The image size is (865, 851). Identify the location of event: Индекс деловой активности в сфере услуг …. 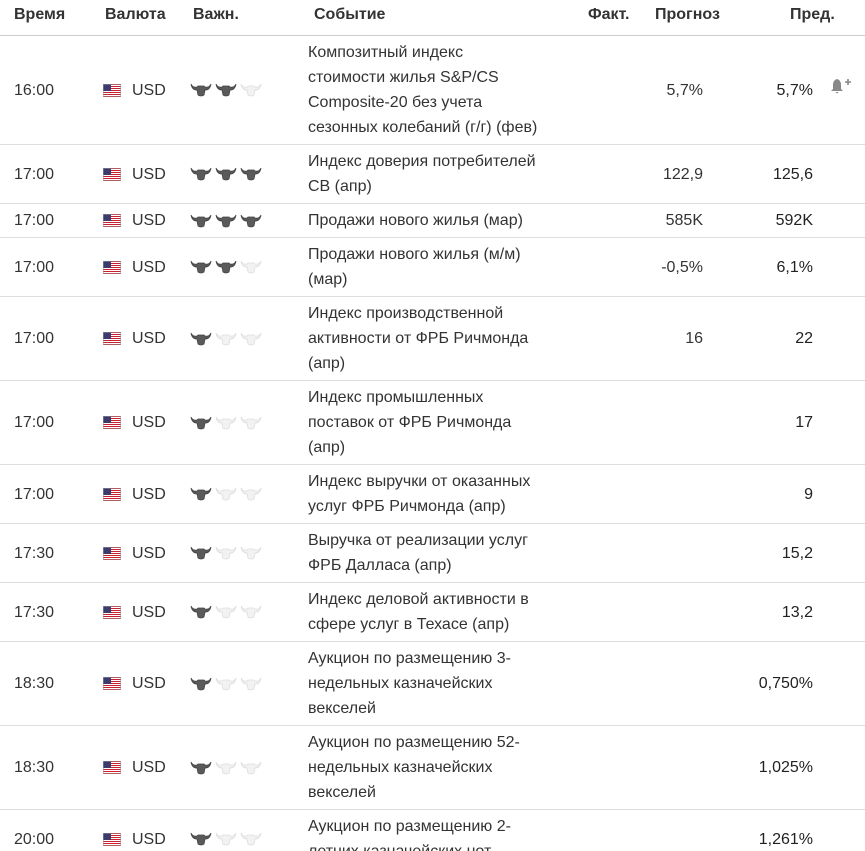
(427, 612).